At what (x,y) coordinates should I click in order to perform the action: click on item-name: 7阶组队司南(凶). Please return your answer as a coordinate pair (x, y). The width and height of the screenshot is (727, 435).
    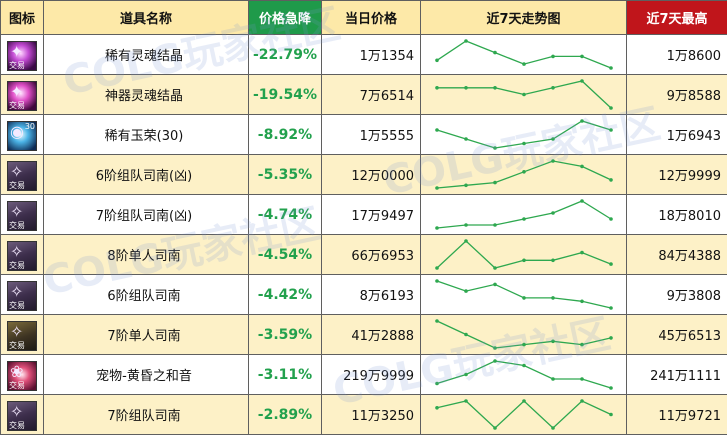
    Looking at the image, I should click on (146, 215).